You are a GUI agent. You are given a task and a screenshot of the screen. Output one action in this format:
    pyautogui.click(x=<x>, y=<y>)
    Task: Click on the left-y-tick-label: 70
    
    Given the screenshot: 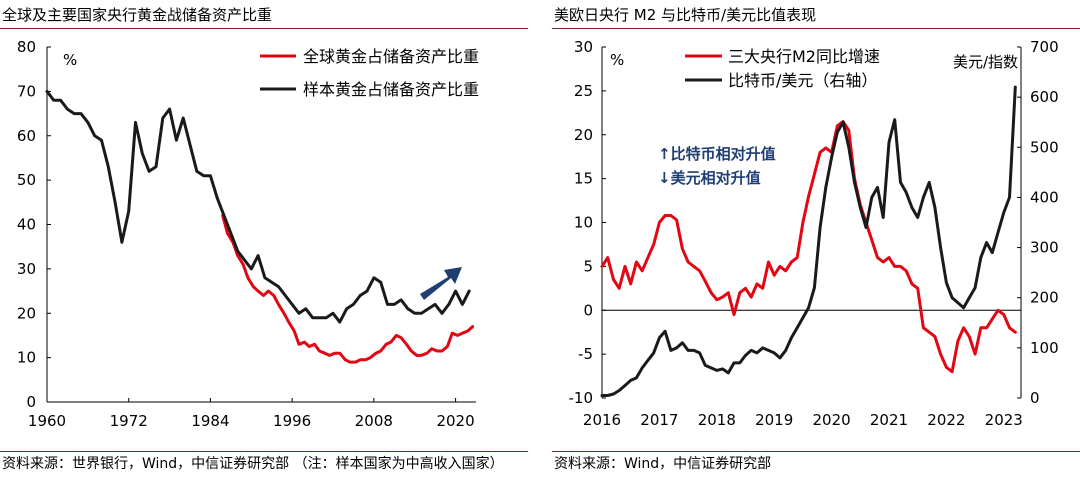 What is the action you would take?
    pyautogui.click(x=26, y=91)
    